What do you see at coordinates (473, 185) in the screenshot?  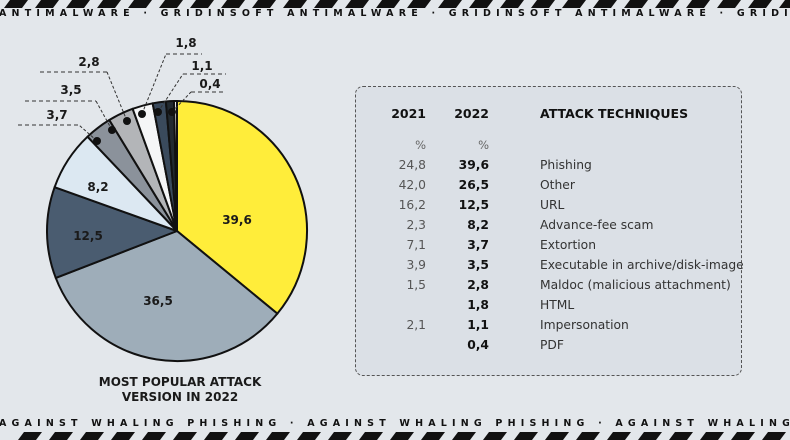 I see `value-2022: 26,5` at bounding box center [473, 185].